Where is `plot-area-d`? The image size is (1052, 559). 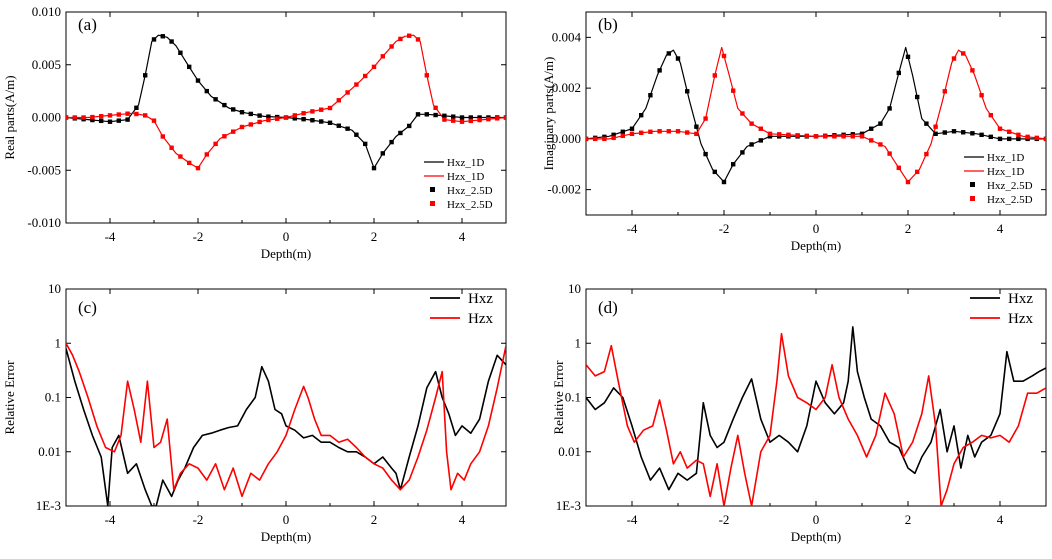
plot-area-d is located at coordinates (816, 416).